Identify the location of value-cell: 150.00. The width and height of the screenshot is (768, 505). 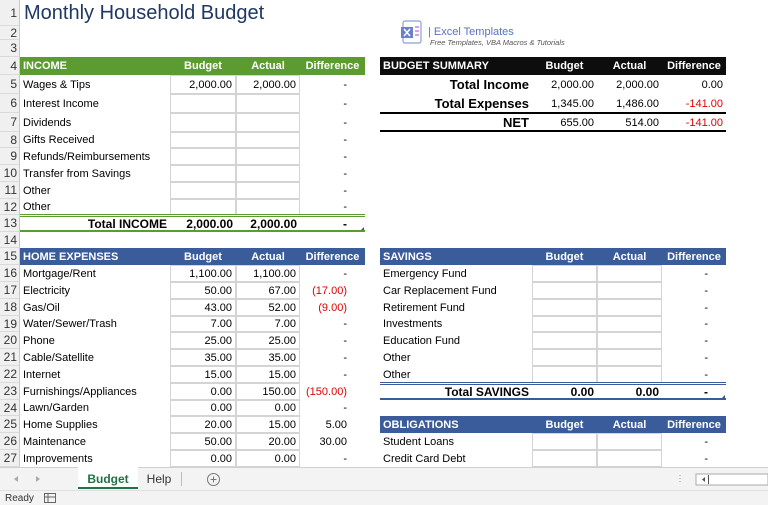
(268, 391).